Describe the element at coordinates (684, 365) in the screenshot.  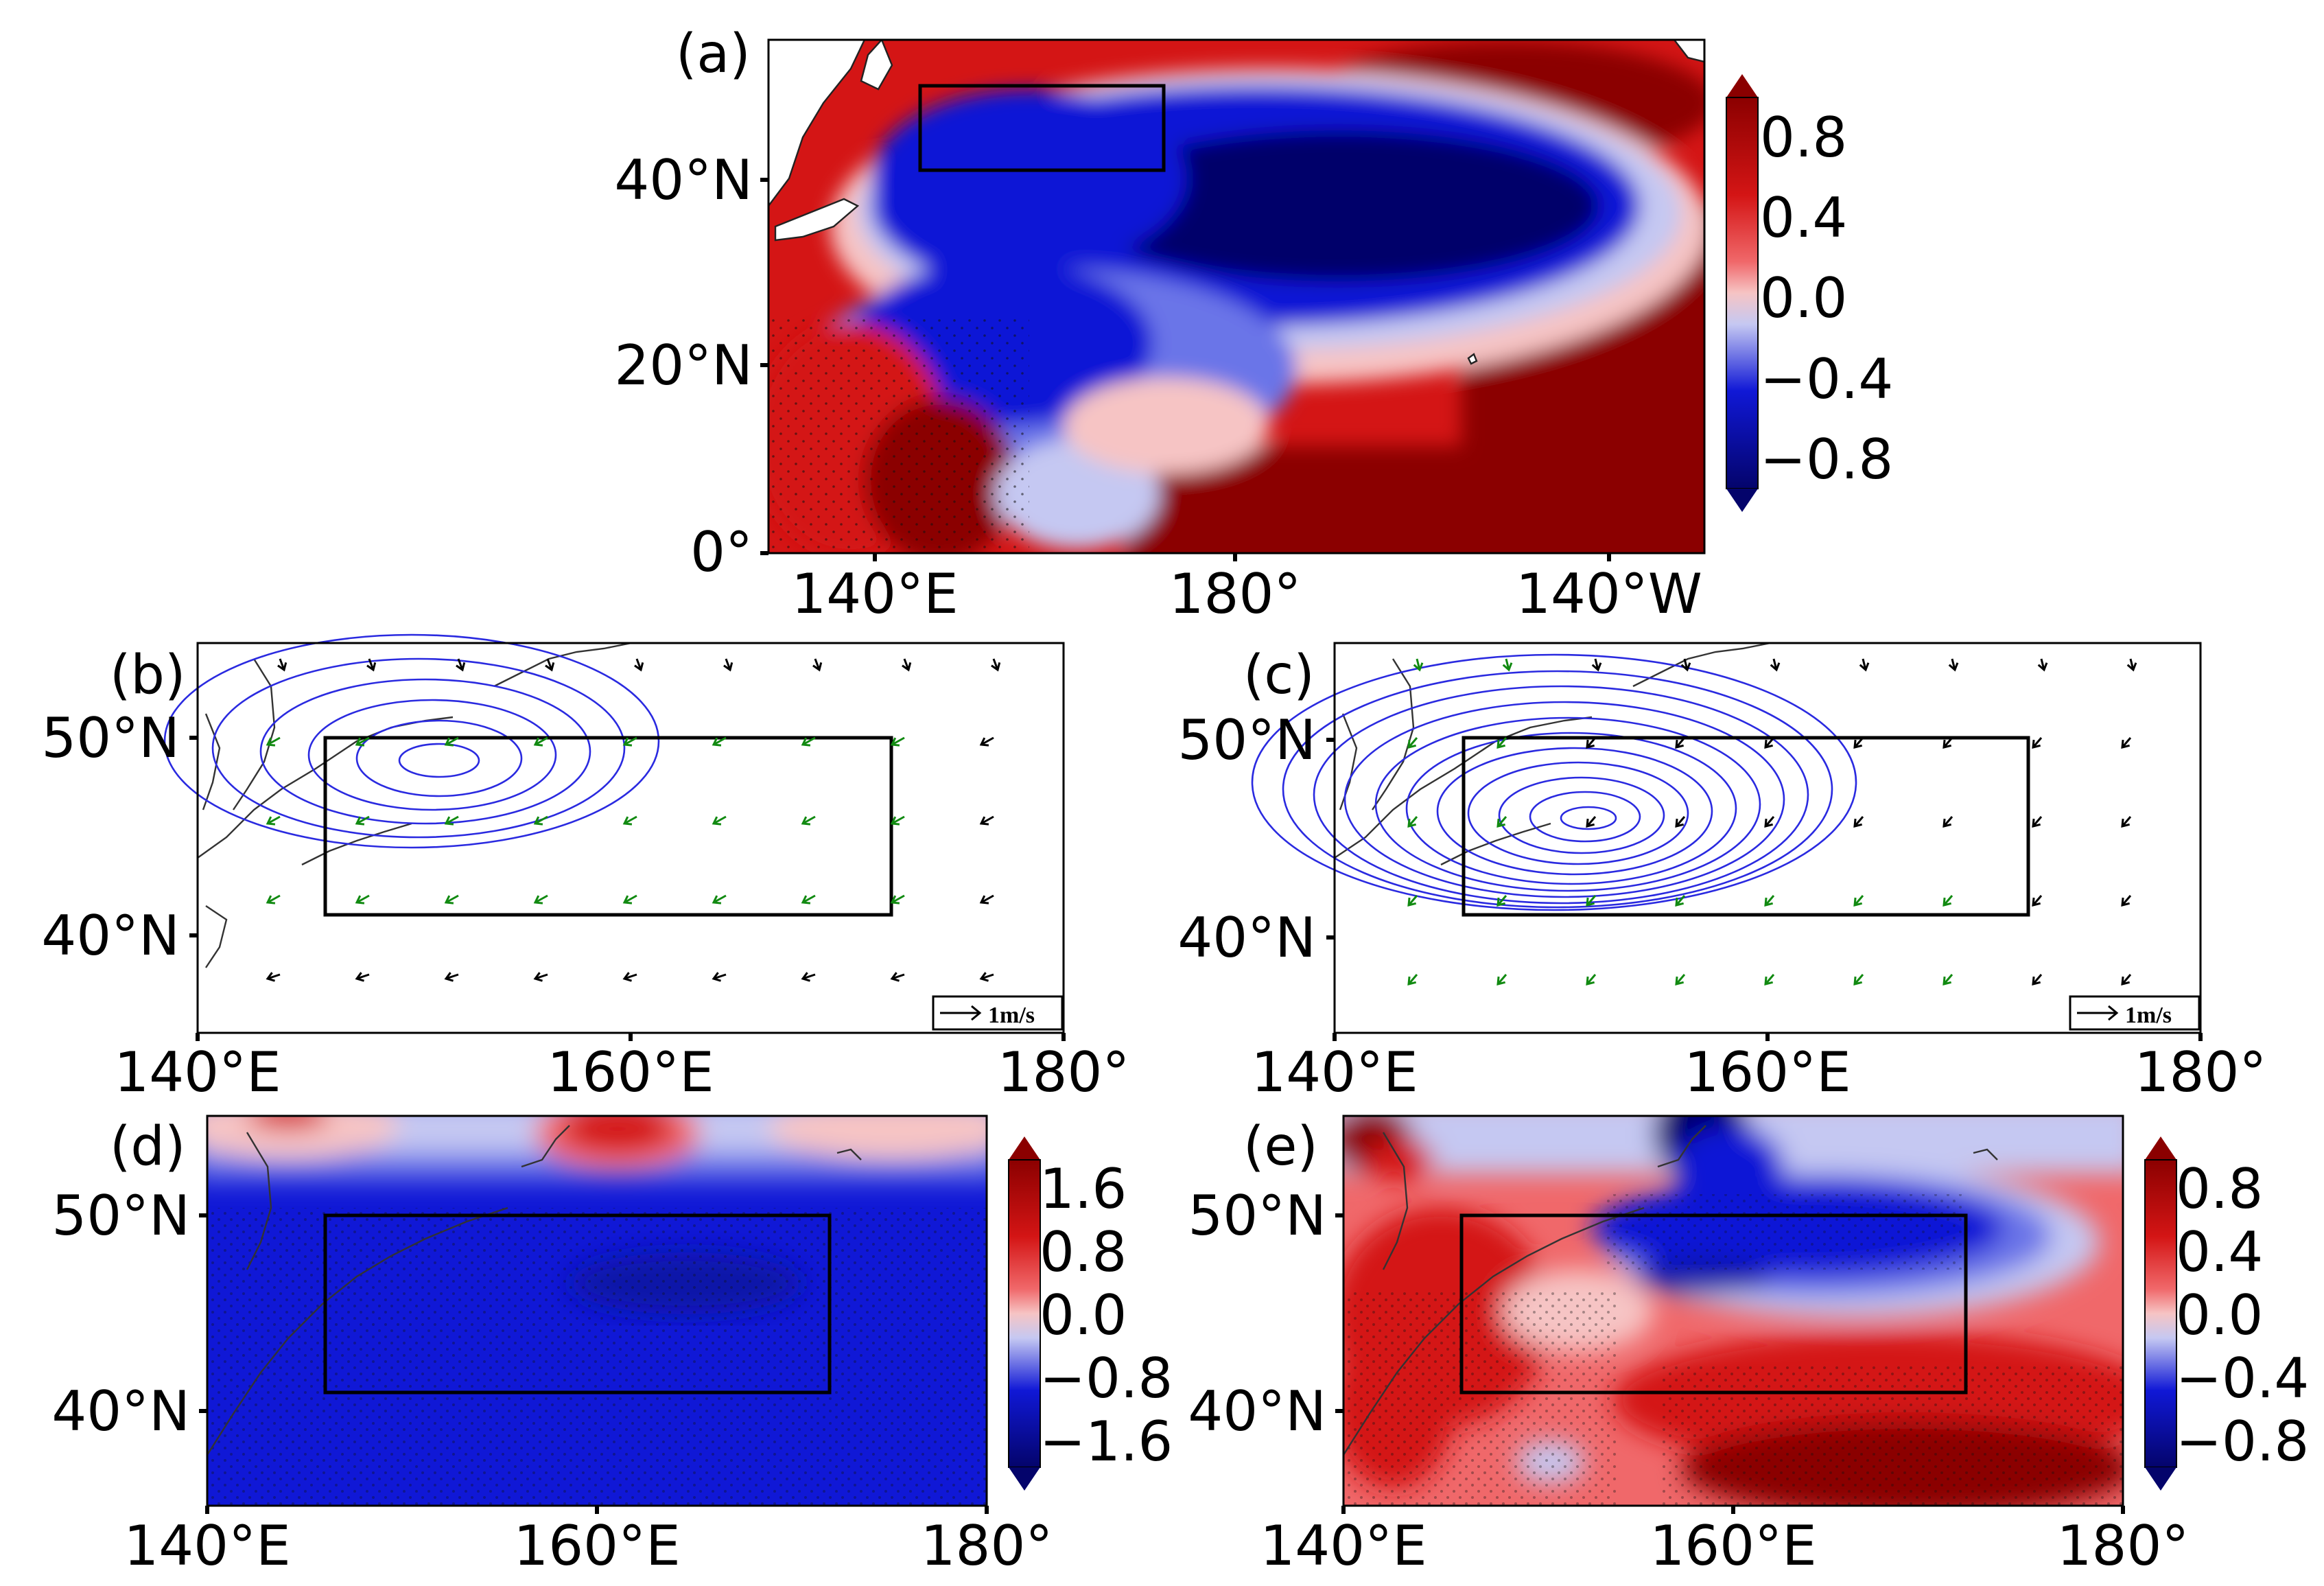
I see `panel-a-ytick: 20°N` at that location.